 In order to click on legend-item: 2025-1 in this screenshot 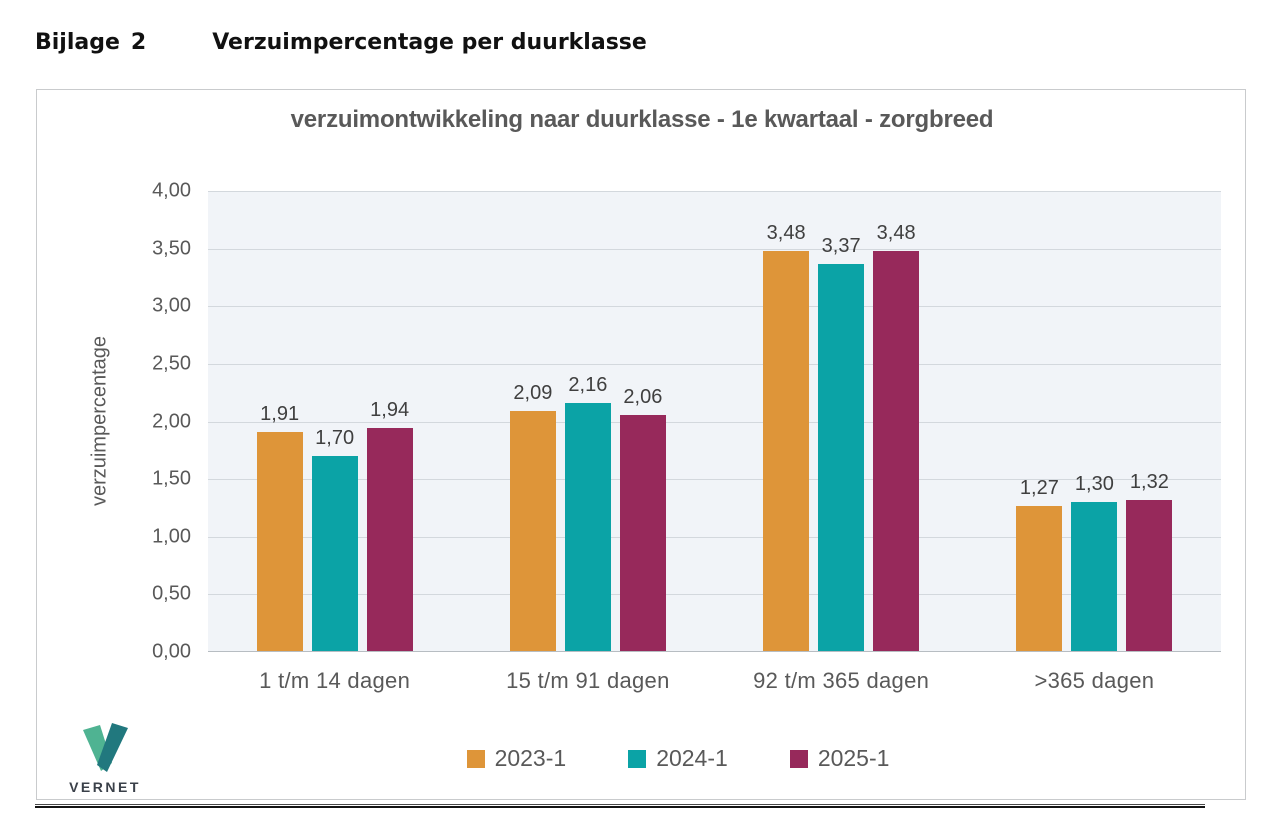, I will do `click(839, 758)`.